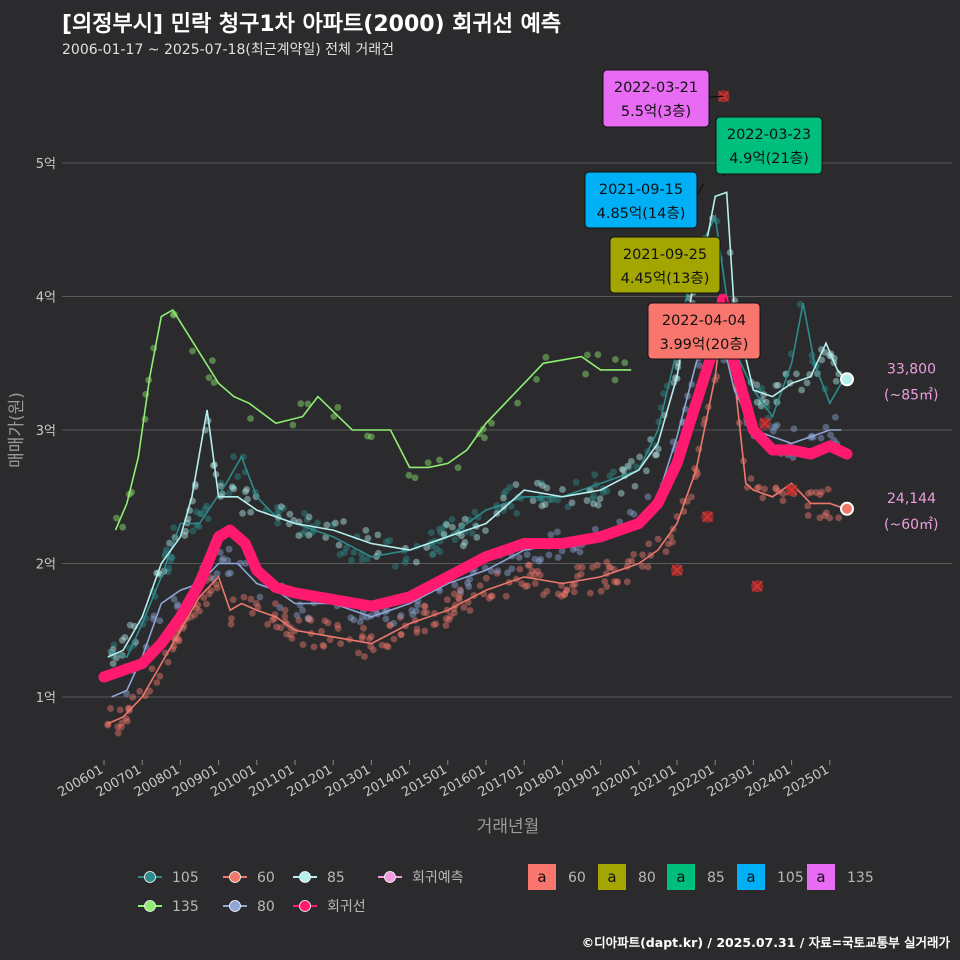 This screenshot has width=960, height=960. Describe the element at coordinates (336, 878) in the screenshot. I see `legend-label: 85` at that location.